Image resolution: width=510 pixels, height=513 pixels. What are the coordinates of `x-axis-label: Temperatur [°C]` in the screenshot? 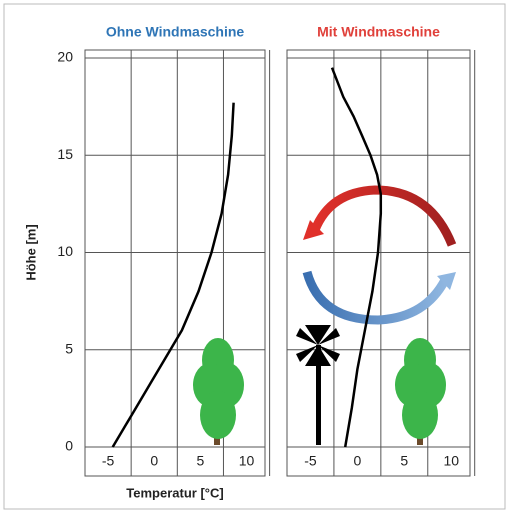 It's located at (174, 492).